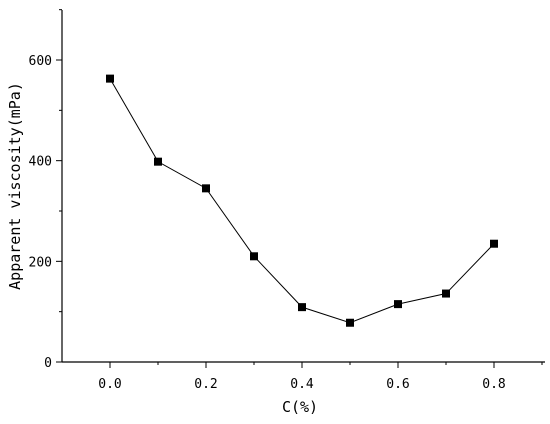 The image size is (550, 424). I want to click on y-tick-label: 400, so click(40, 162).